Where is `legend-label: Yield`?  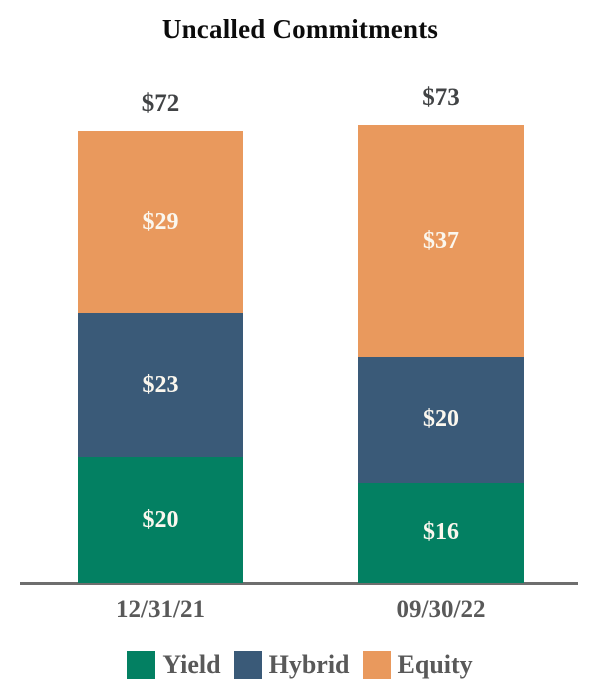 legend-label: Yield is located at coordinates (191, 664).